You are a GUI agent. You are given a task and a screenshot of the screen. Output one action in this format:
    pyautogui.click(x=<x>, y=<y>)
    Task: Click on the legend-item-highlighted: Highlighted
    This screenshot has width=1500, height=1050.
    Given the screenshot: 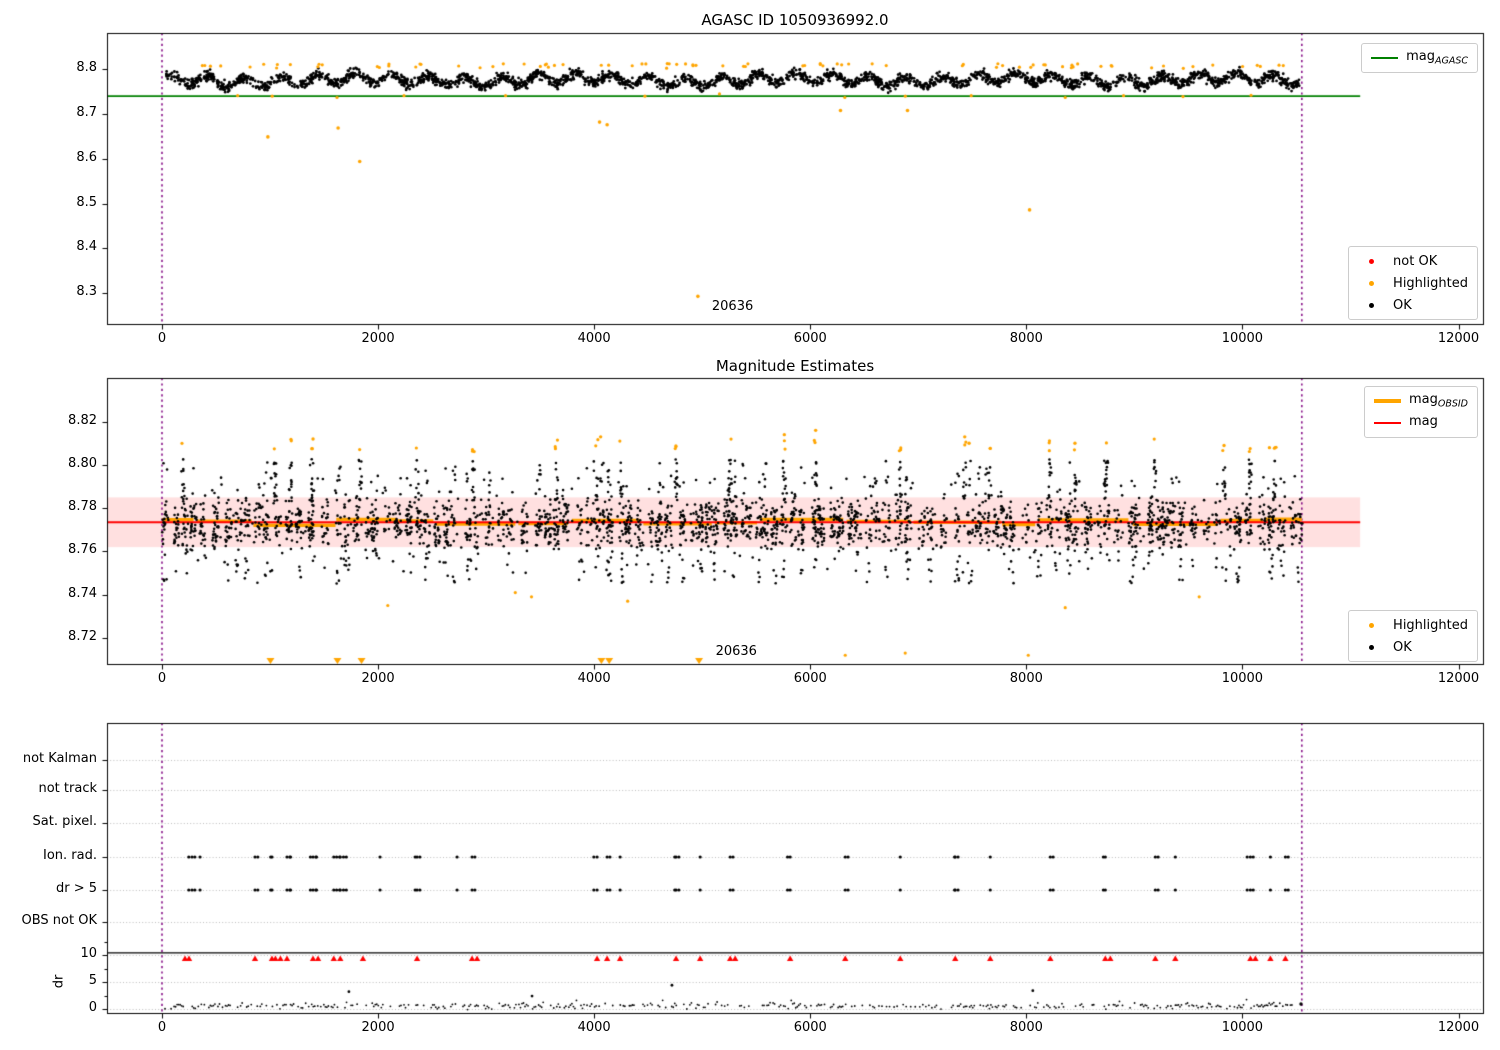 What is the action you would take?
    pyautogui.click(x=1413, y=283)
    